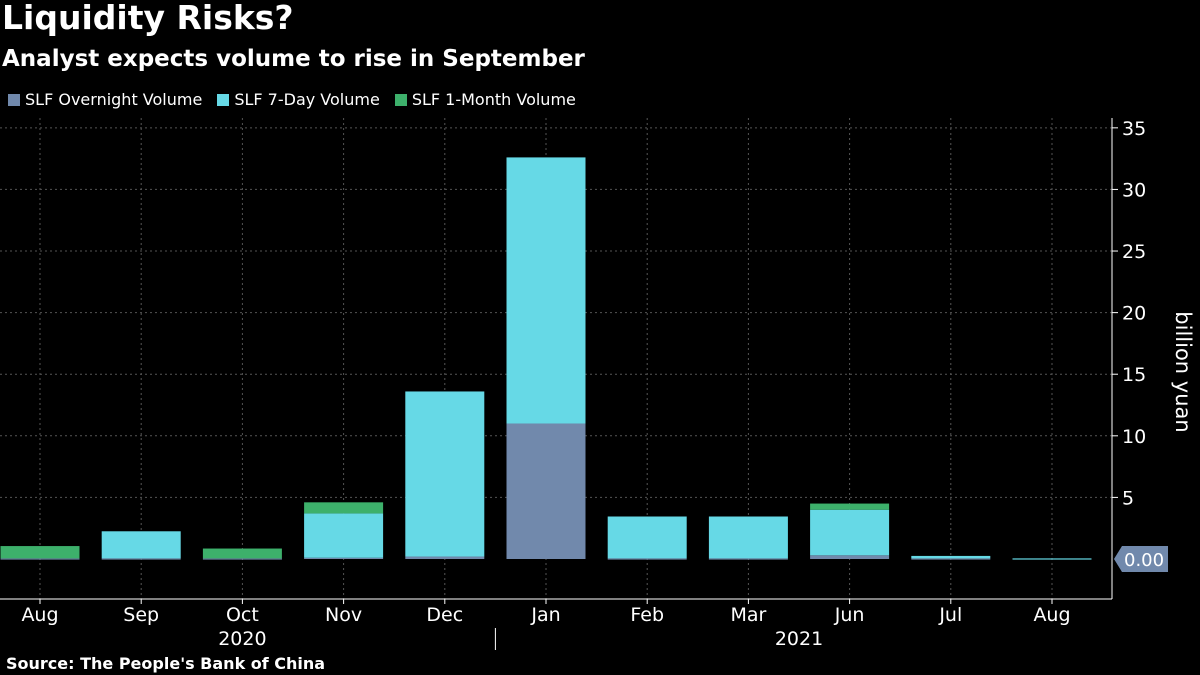 The height and width of the screenshot is (675, 1200). I want to click on source-note: Source: The People's Bank of China, so click(166, 663).